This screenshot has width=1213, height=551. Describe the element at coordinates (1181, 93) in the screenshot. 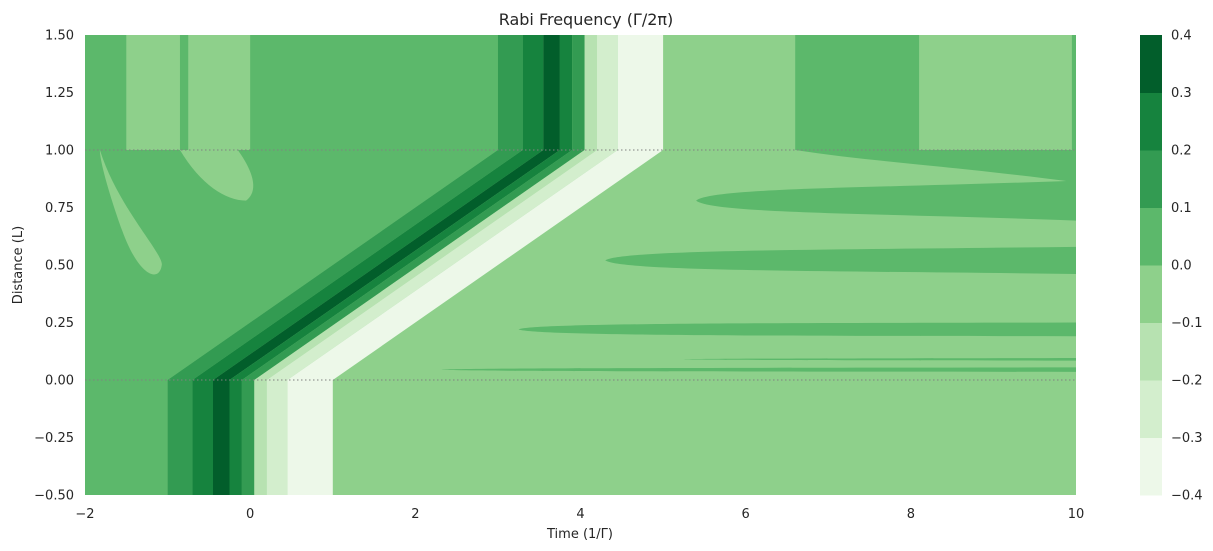

I see `colorbar-tick-label: 0.3` at that location.